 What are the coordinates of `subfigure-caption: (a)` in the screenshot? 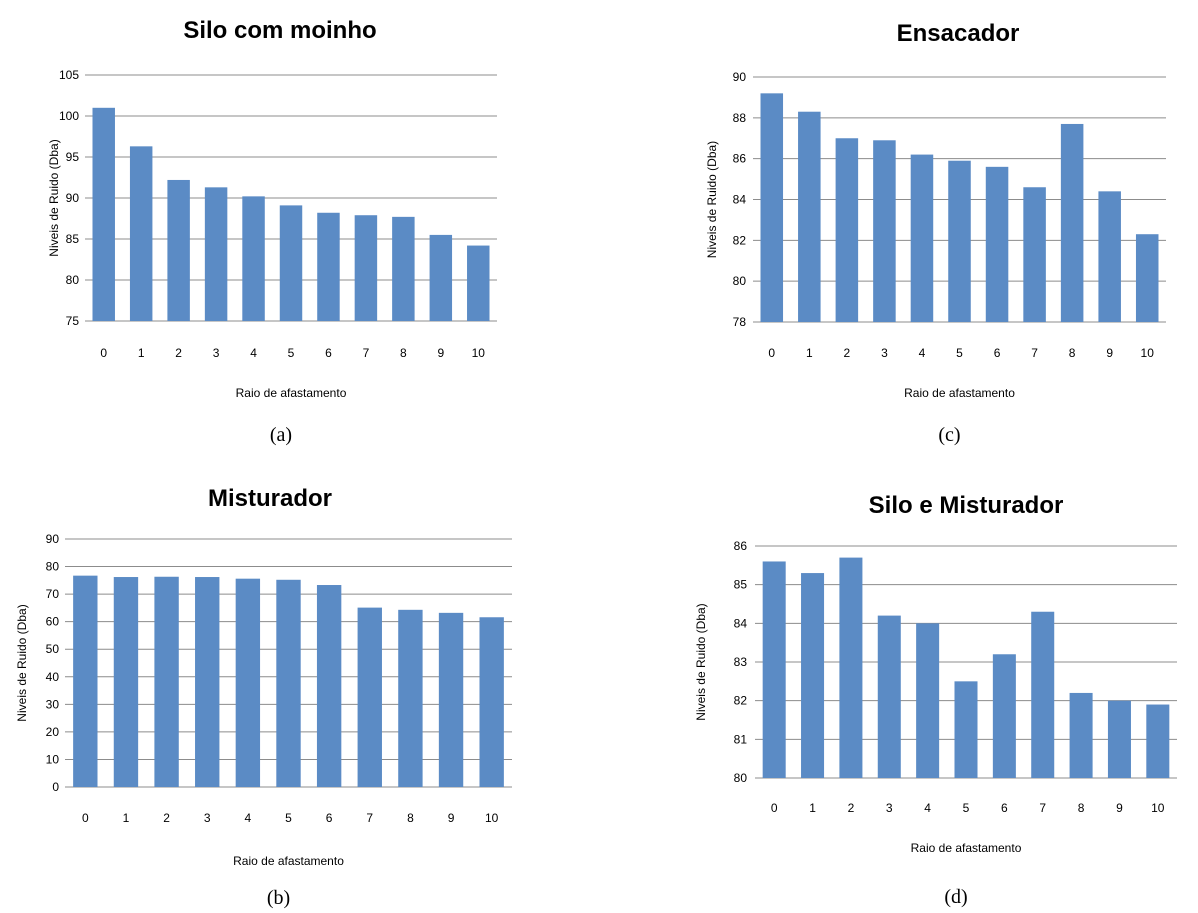 It's located at (281, 435).